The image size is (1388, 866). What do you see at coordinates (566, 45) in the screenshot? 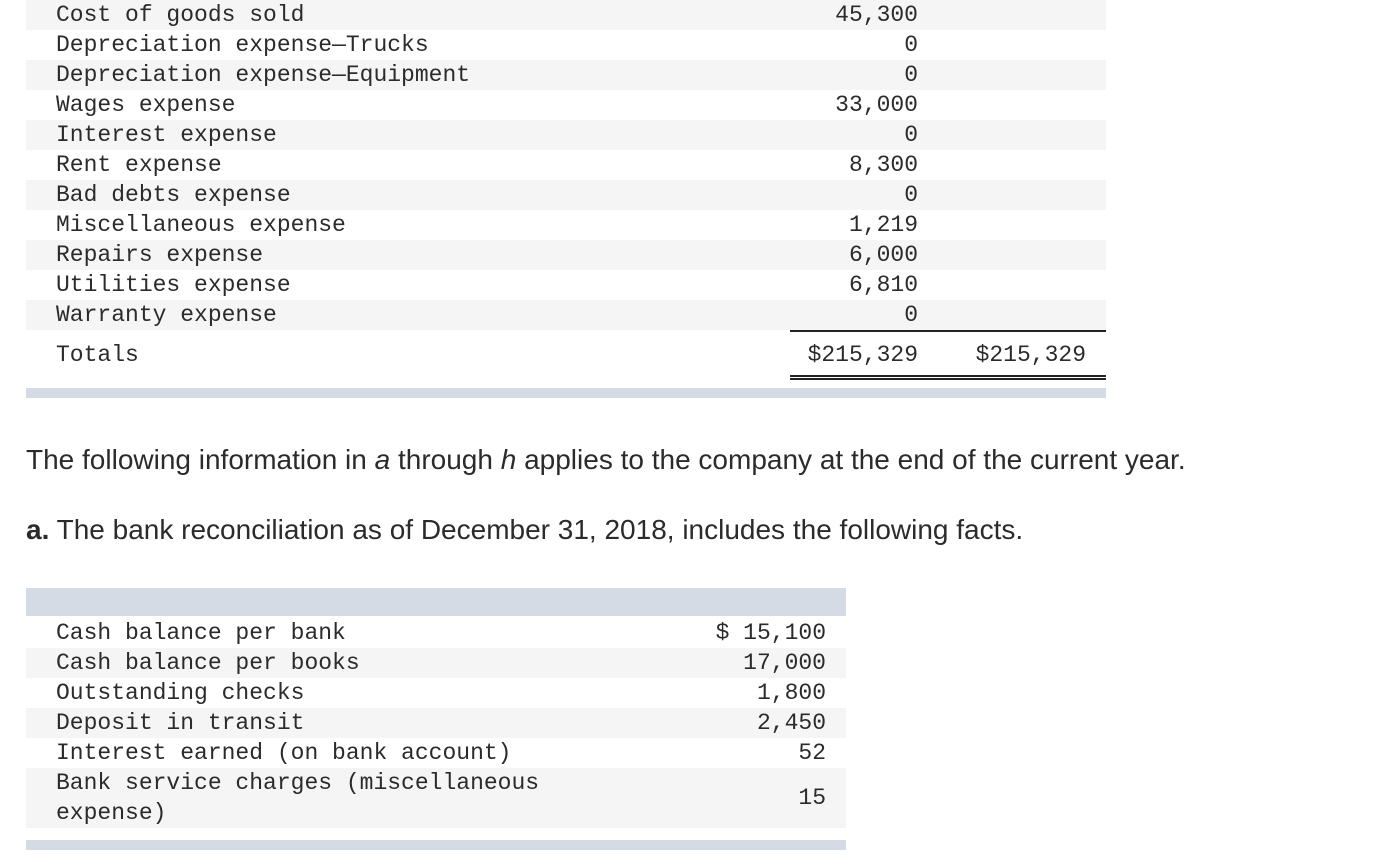
I see `table-row: Depreciation expense—Trucks 0` at bounding box center [566, 45].